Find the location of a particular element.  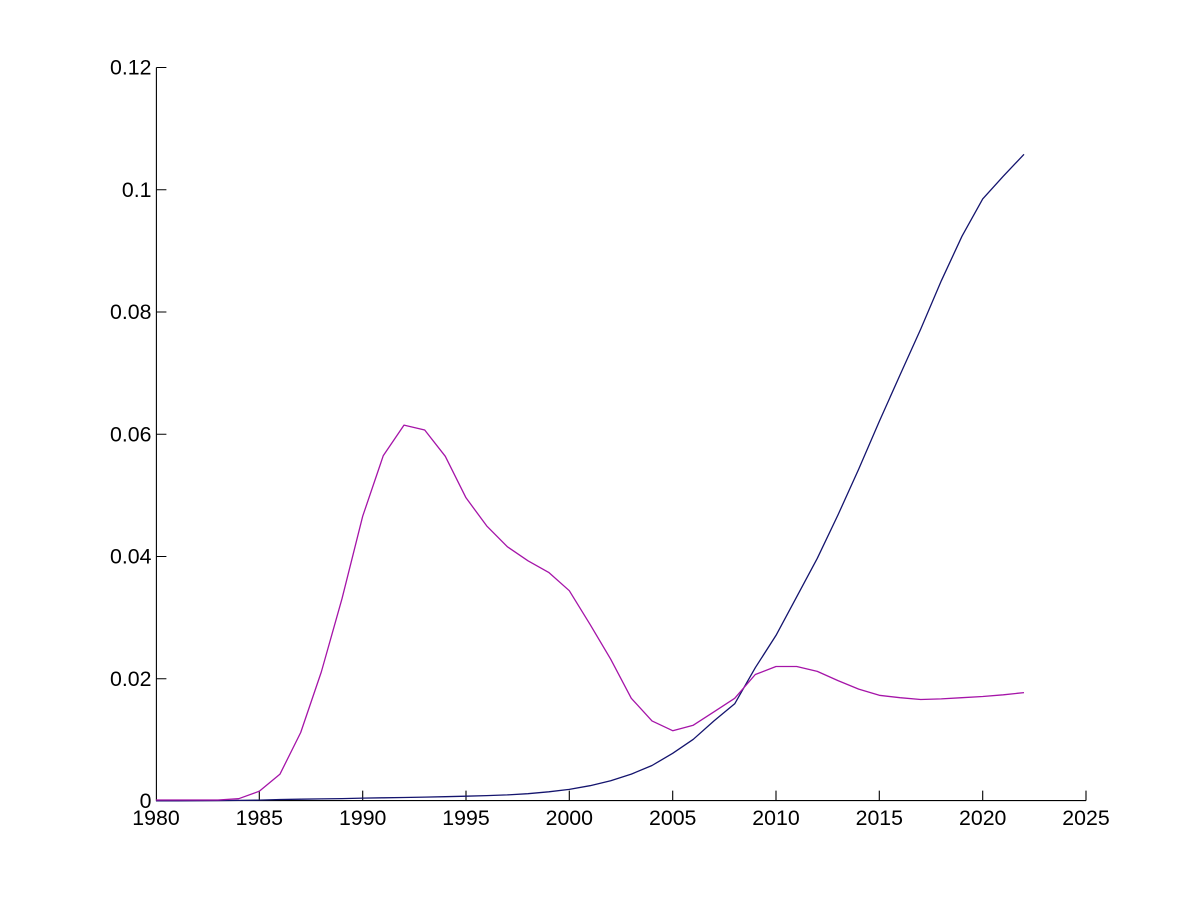

svg-text: 2015 is located at coordinates (879, 818).